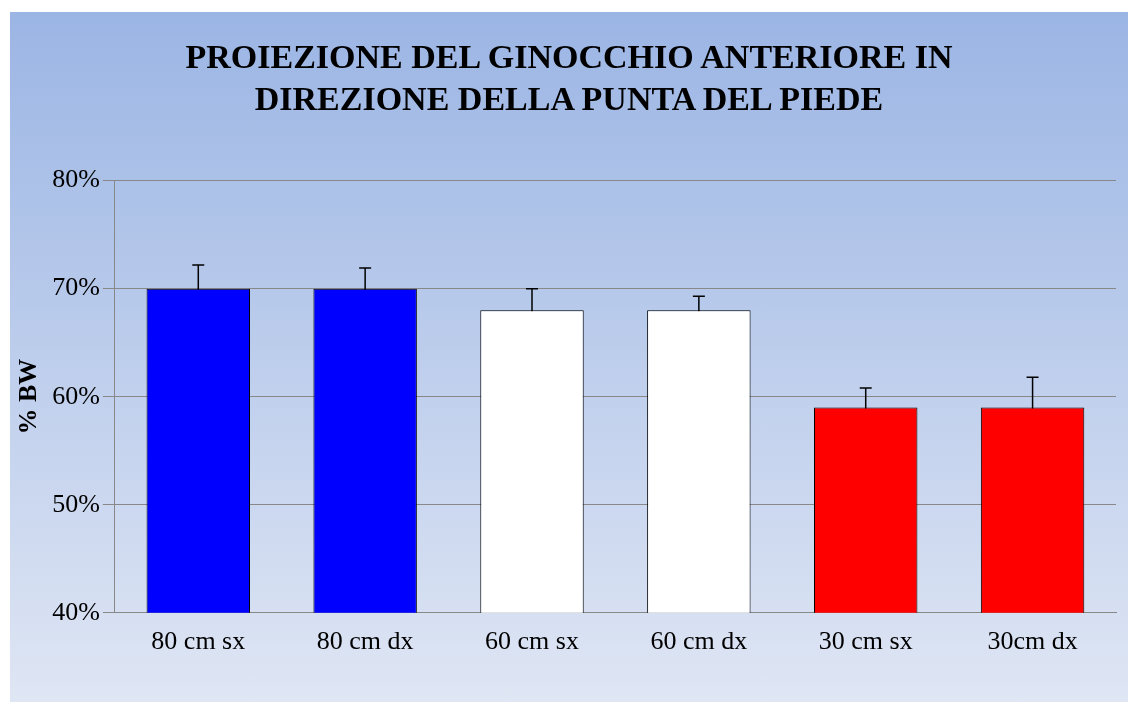  I want to click on y-tick-label: 40%, so click(76, 611).